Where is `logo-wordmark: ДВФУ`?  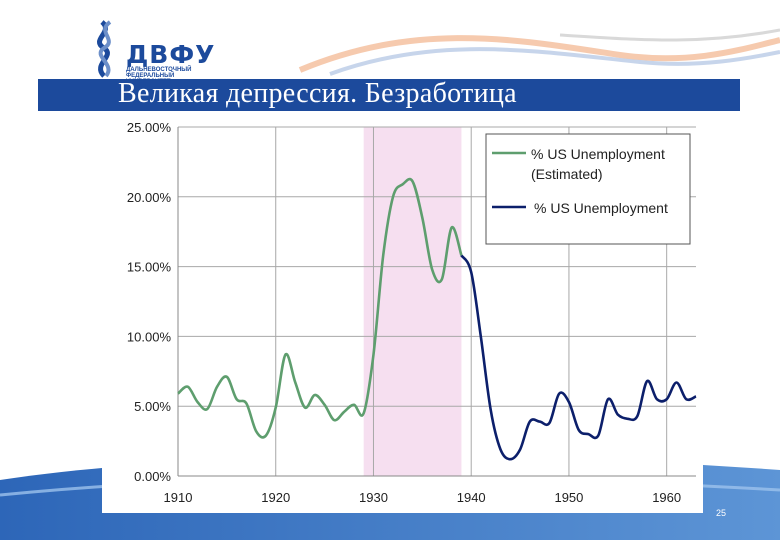 logo-wordmark: ДВФУ is located at coordinates (171, 54).